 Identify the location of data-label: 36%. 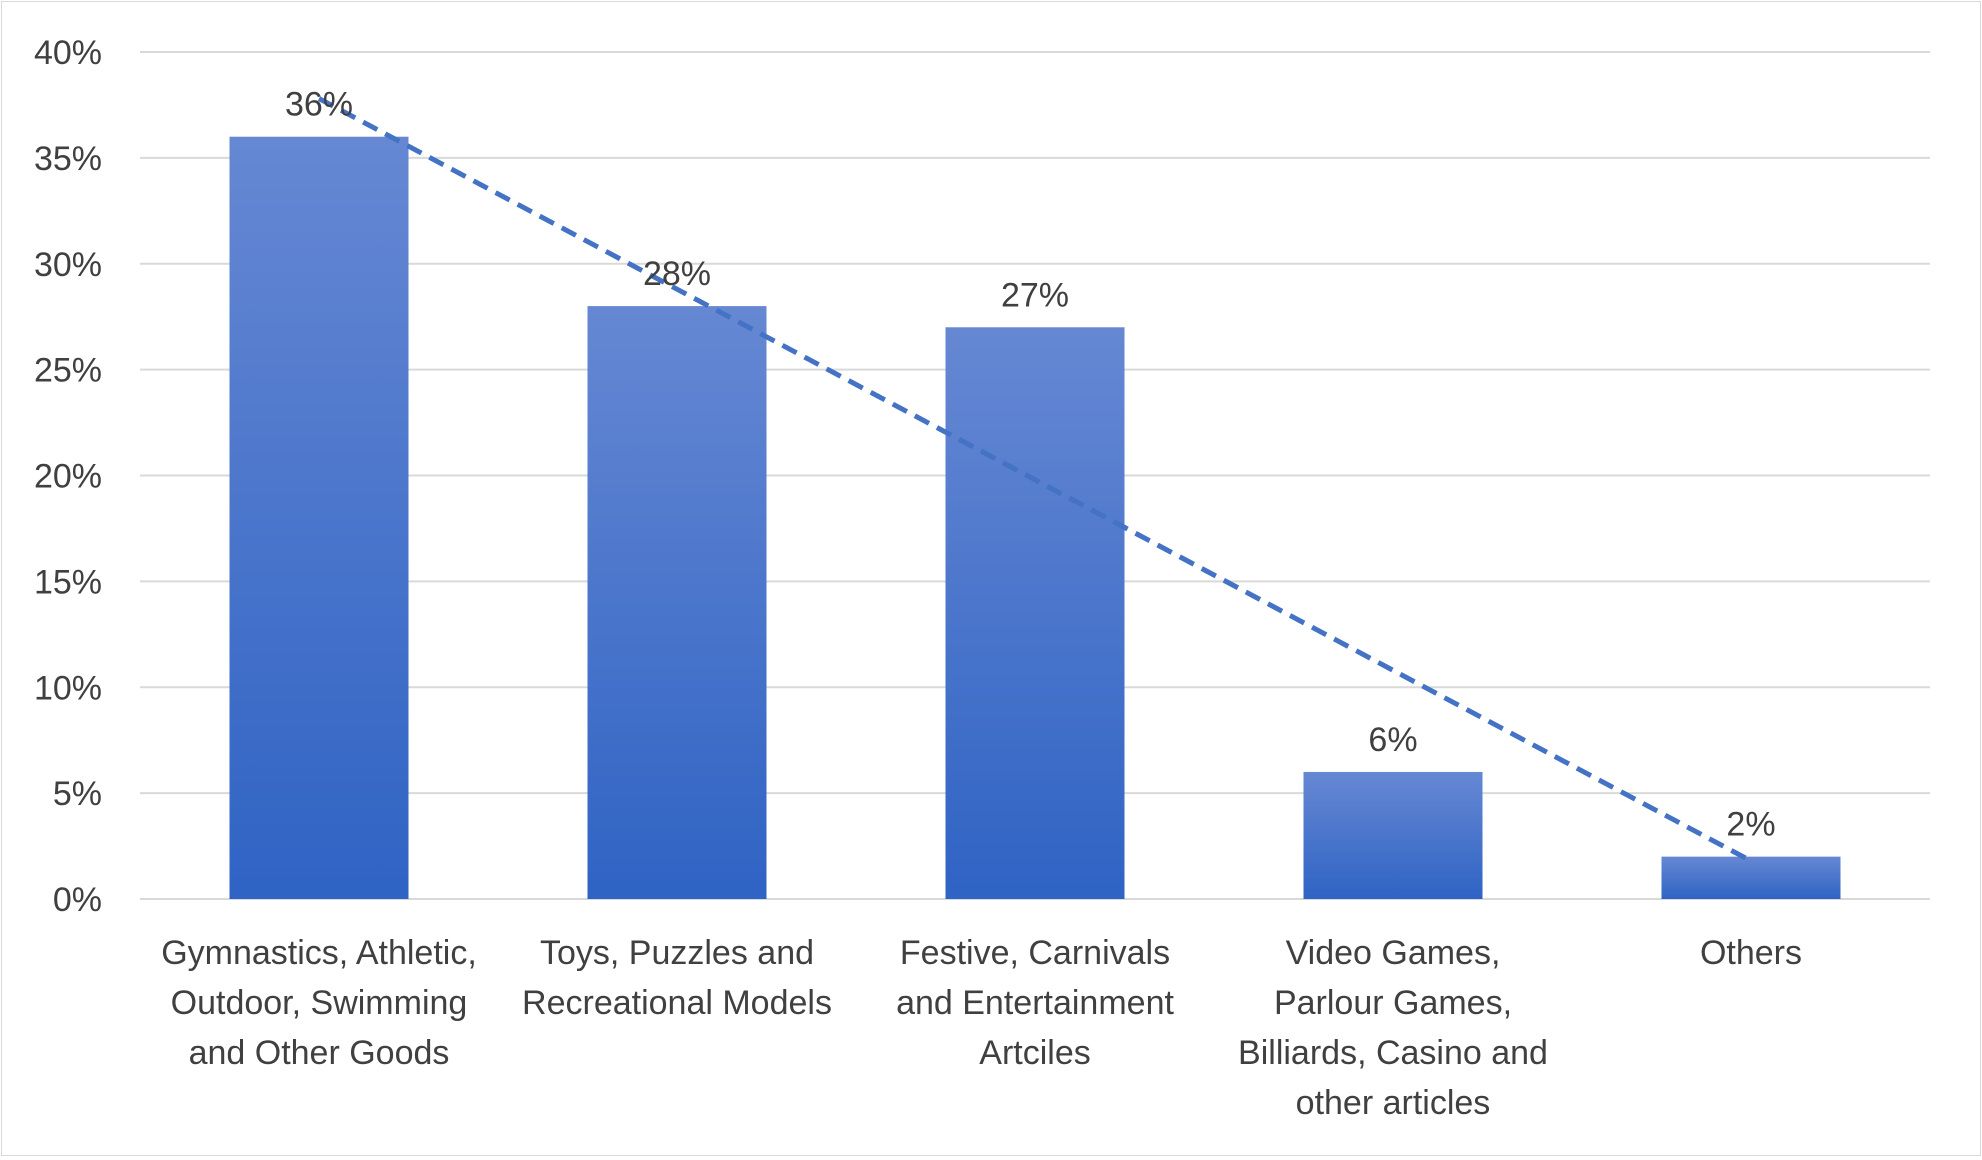
(319, 105).